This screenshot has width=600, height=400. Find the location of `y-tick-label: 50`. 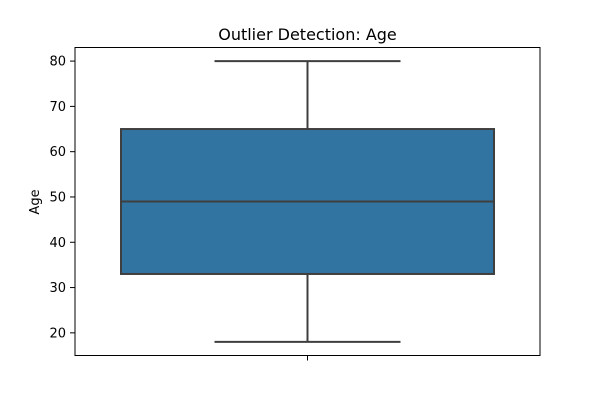

y-tick-label: 50 is located at coordinates (57, 197).